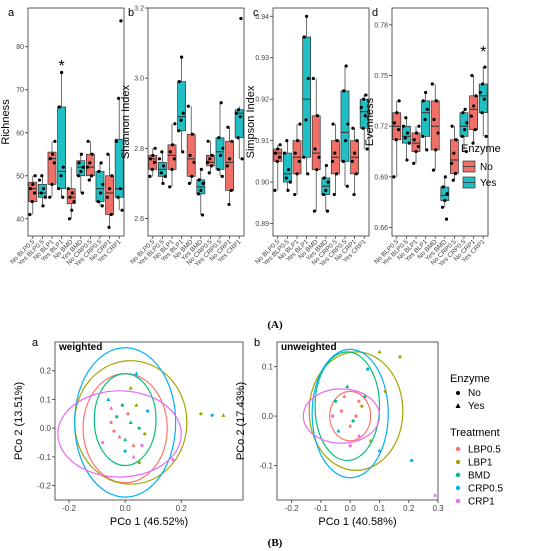 The height and width of the screenshot is (551, 550). Describe the element at coordinates (126, 121) in the screenshot. I see `y-axis-label: Shannon Index` at that location.